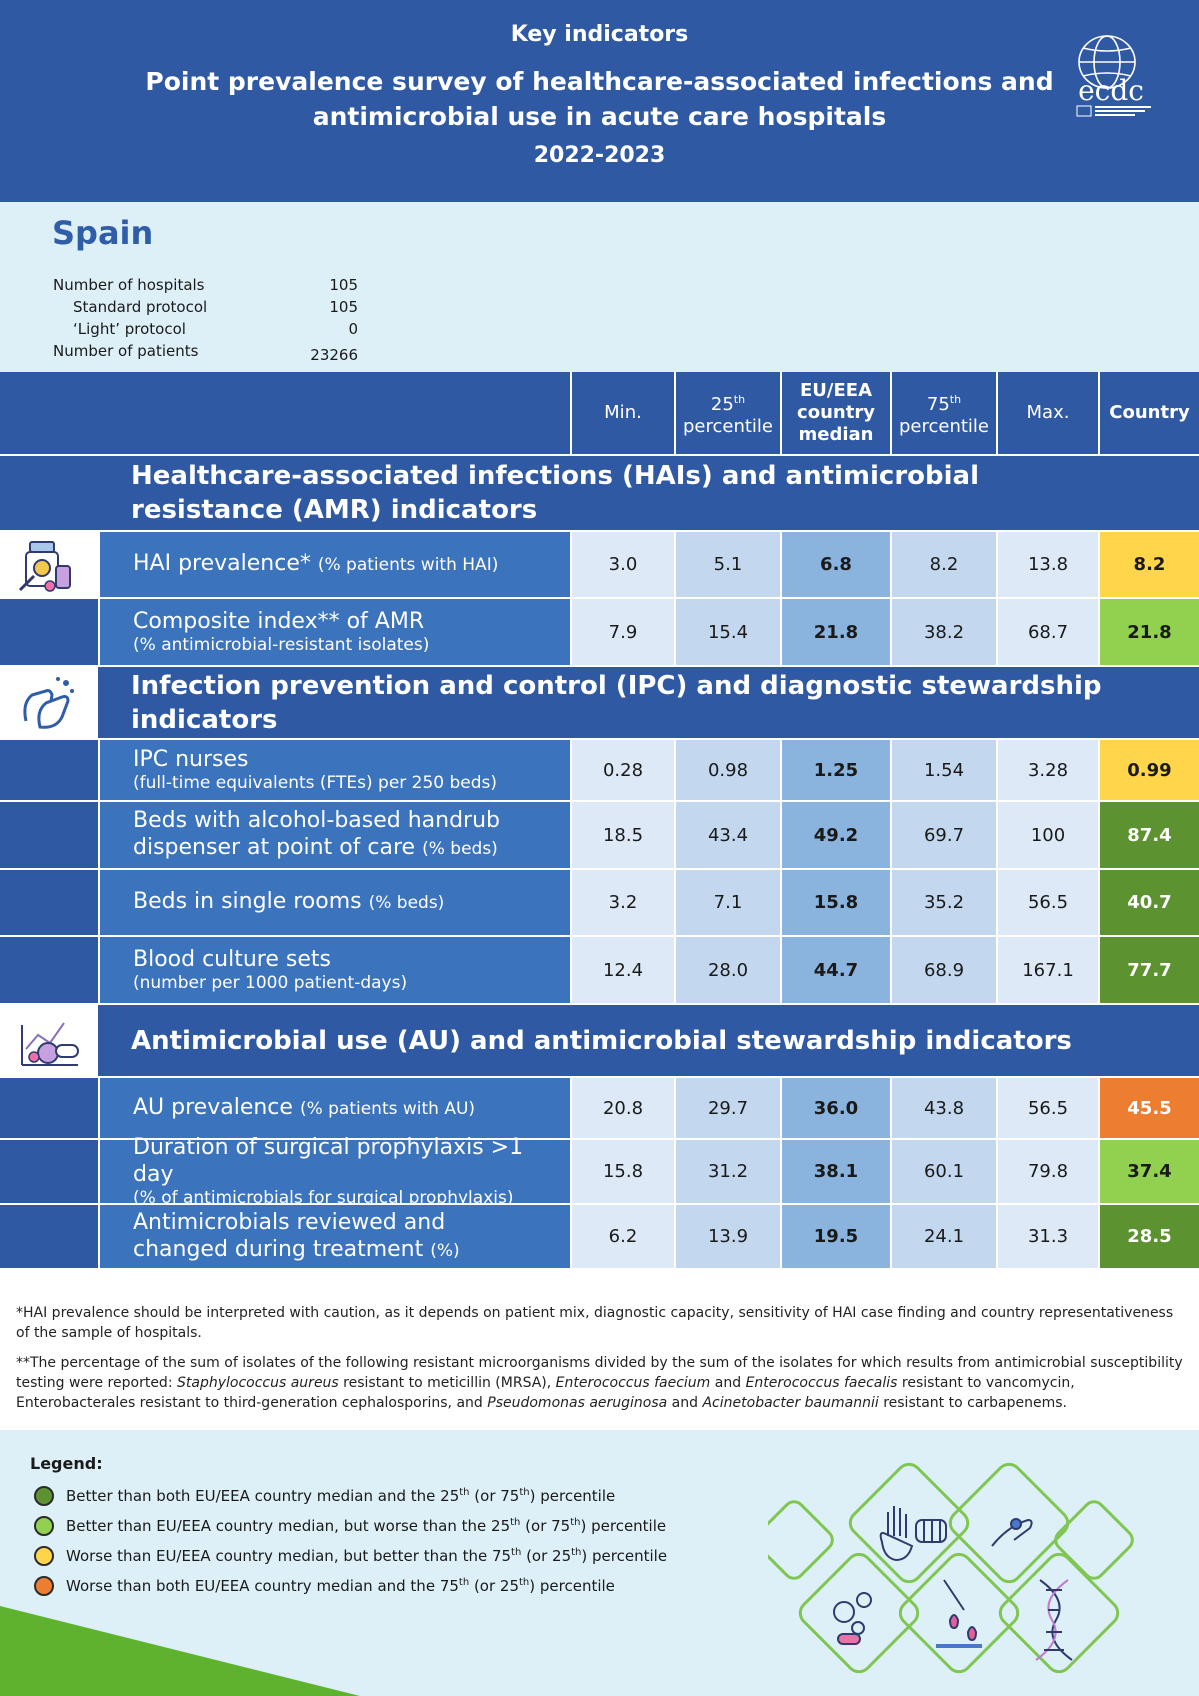 The image size is (1199, 1696). I want to click on country-name: Spain, so click(103, 233).